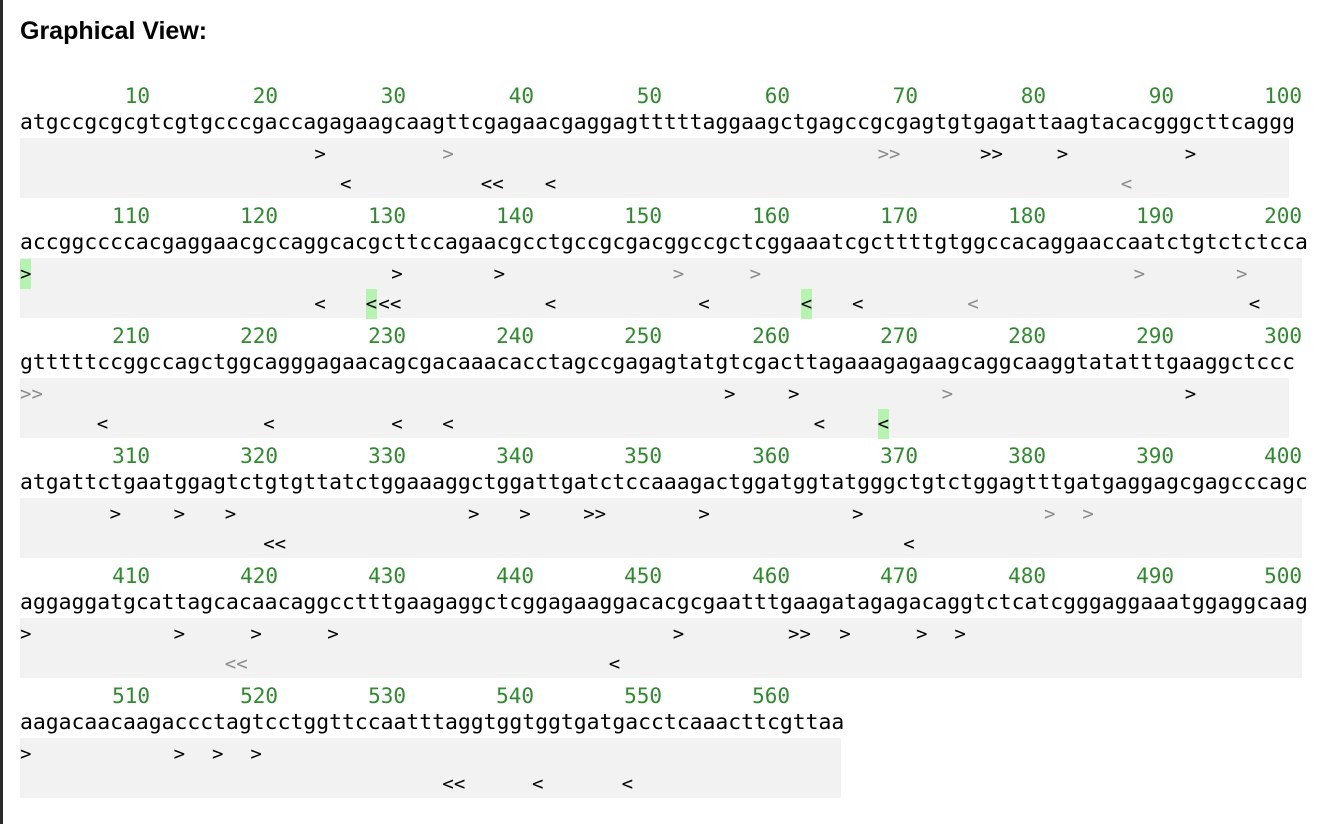 Image resolution: width=1335 pixels, height=824 pixels. Describe the element at coordinates (430, 696) in the screenshot. I see `position-ruler: 510 520 530 540 550 560` at that location.